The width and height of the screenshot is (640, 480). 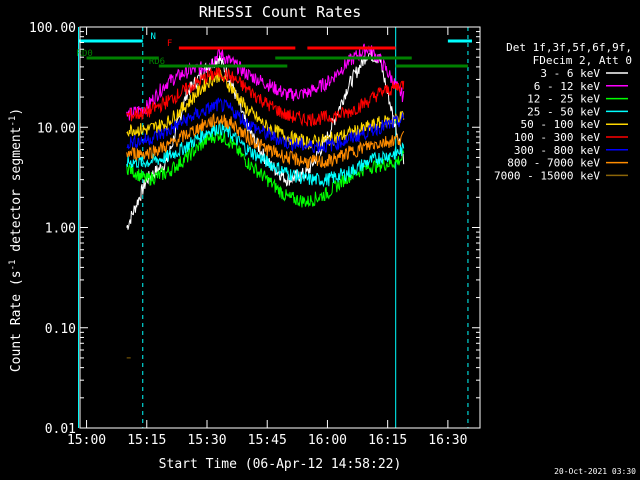 I want to click on y-tick-label-2: 1.00, so click(x=60, y=229).